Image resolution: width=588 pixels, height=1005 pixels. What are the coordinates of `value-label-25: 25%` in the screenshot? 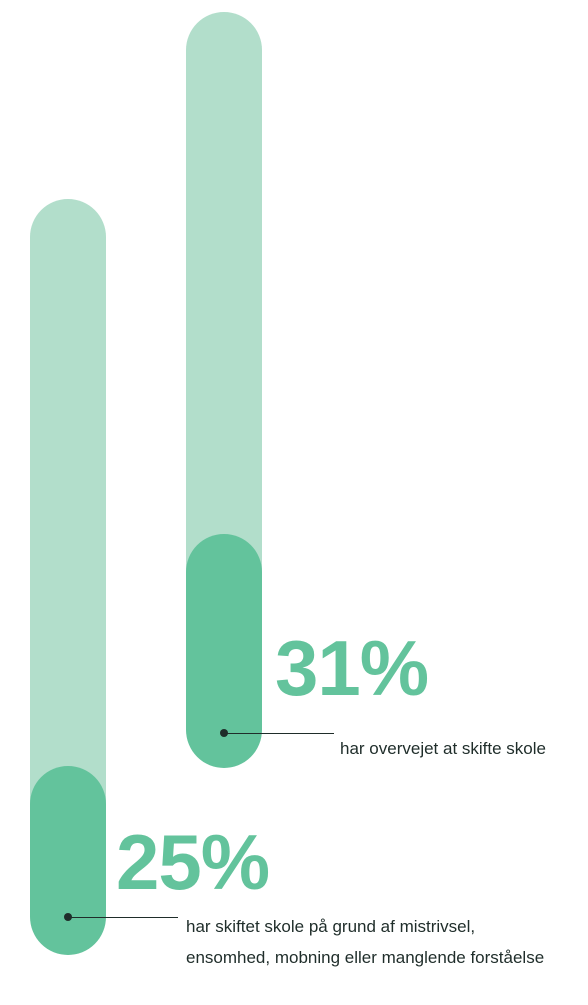 It's located at (193, 862).